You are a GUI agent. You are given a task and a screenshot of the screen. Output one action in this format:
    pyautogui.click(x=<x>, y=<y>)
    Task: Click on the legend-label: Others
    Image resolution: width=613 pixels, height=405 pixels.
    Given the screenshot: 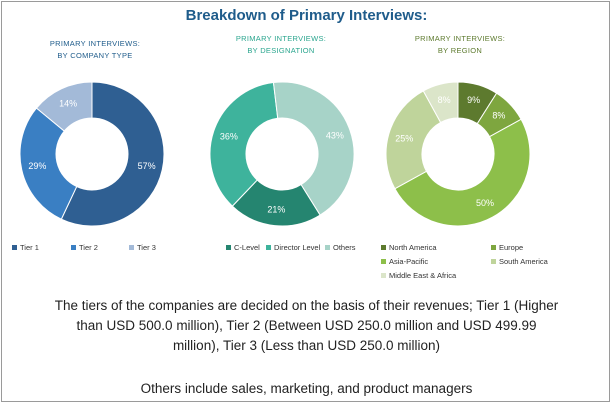 What is the action you would take?
    pyautogui.click(x=344, y=247)
    